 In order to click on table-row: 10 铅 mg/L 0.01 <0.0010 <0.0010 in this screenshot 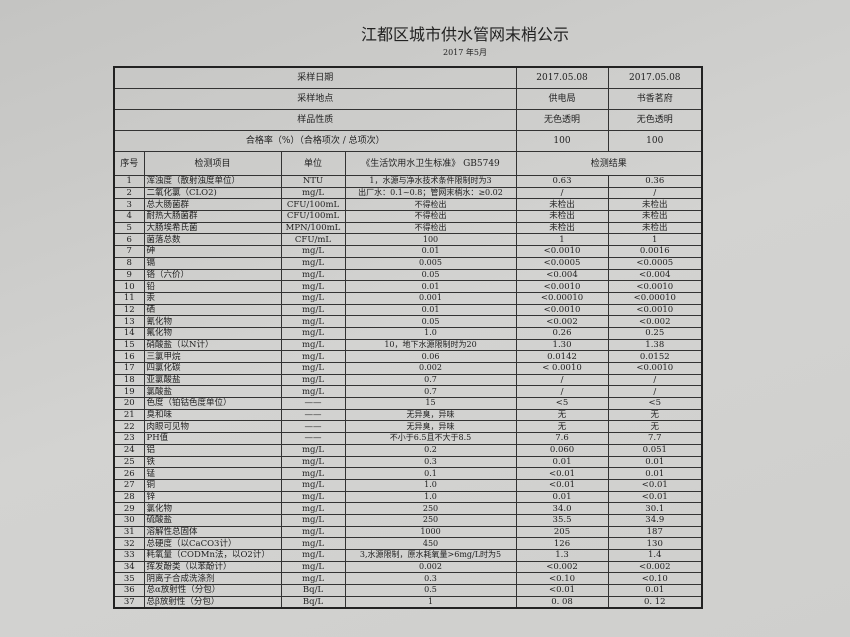, I will do `click(408, 286)`.